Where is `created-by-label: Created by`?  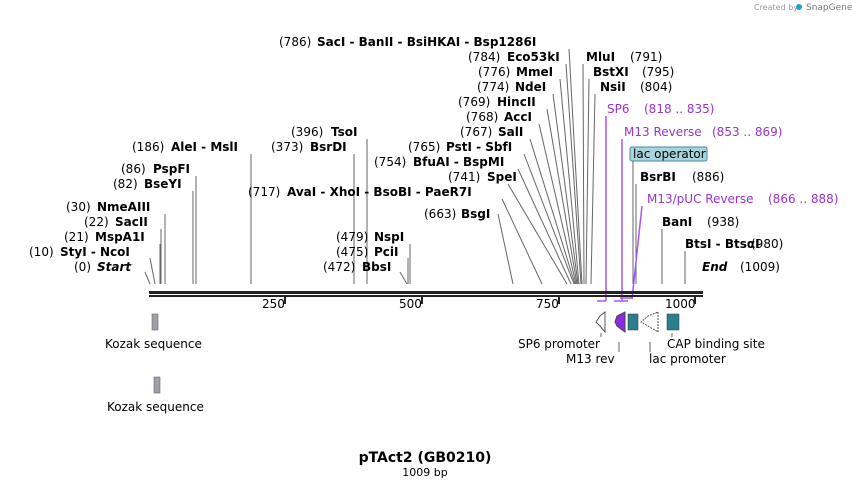
created-by-label: Created by is located at coordinates (776, 7).